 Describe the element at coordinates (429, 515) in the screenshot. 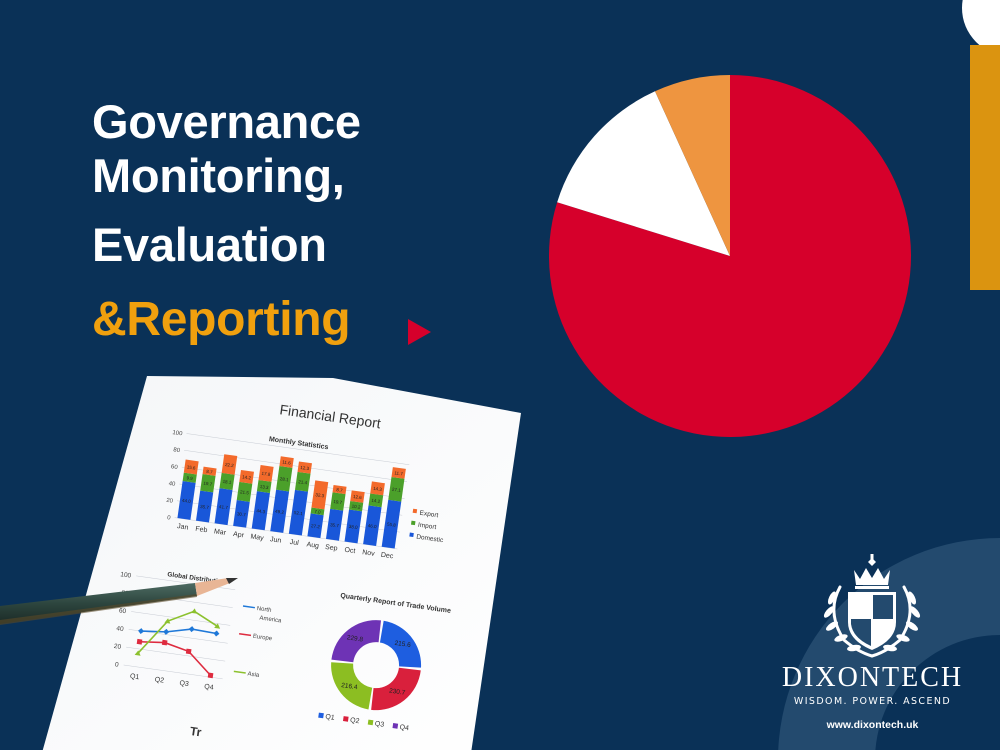

I see `bar-legend-item: Export` at that location.